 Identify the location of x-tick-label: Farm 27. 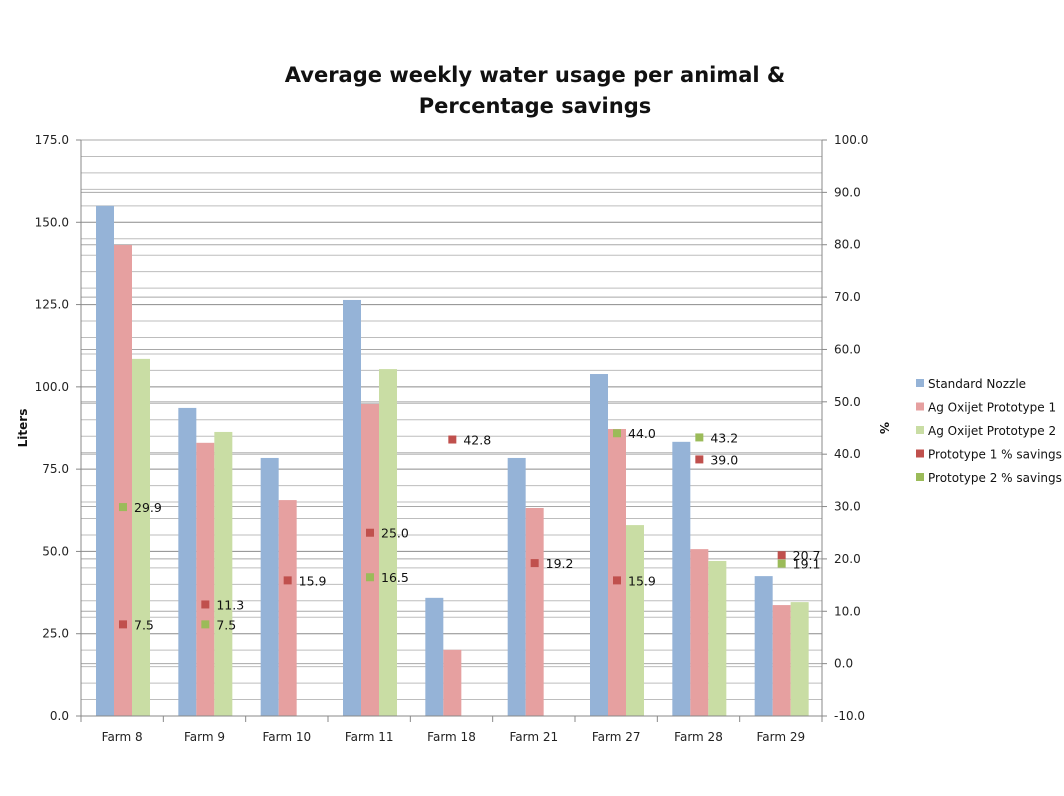
(616, 737).